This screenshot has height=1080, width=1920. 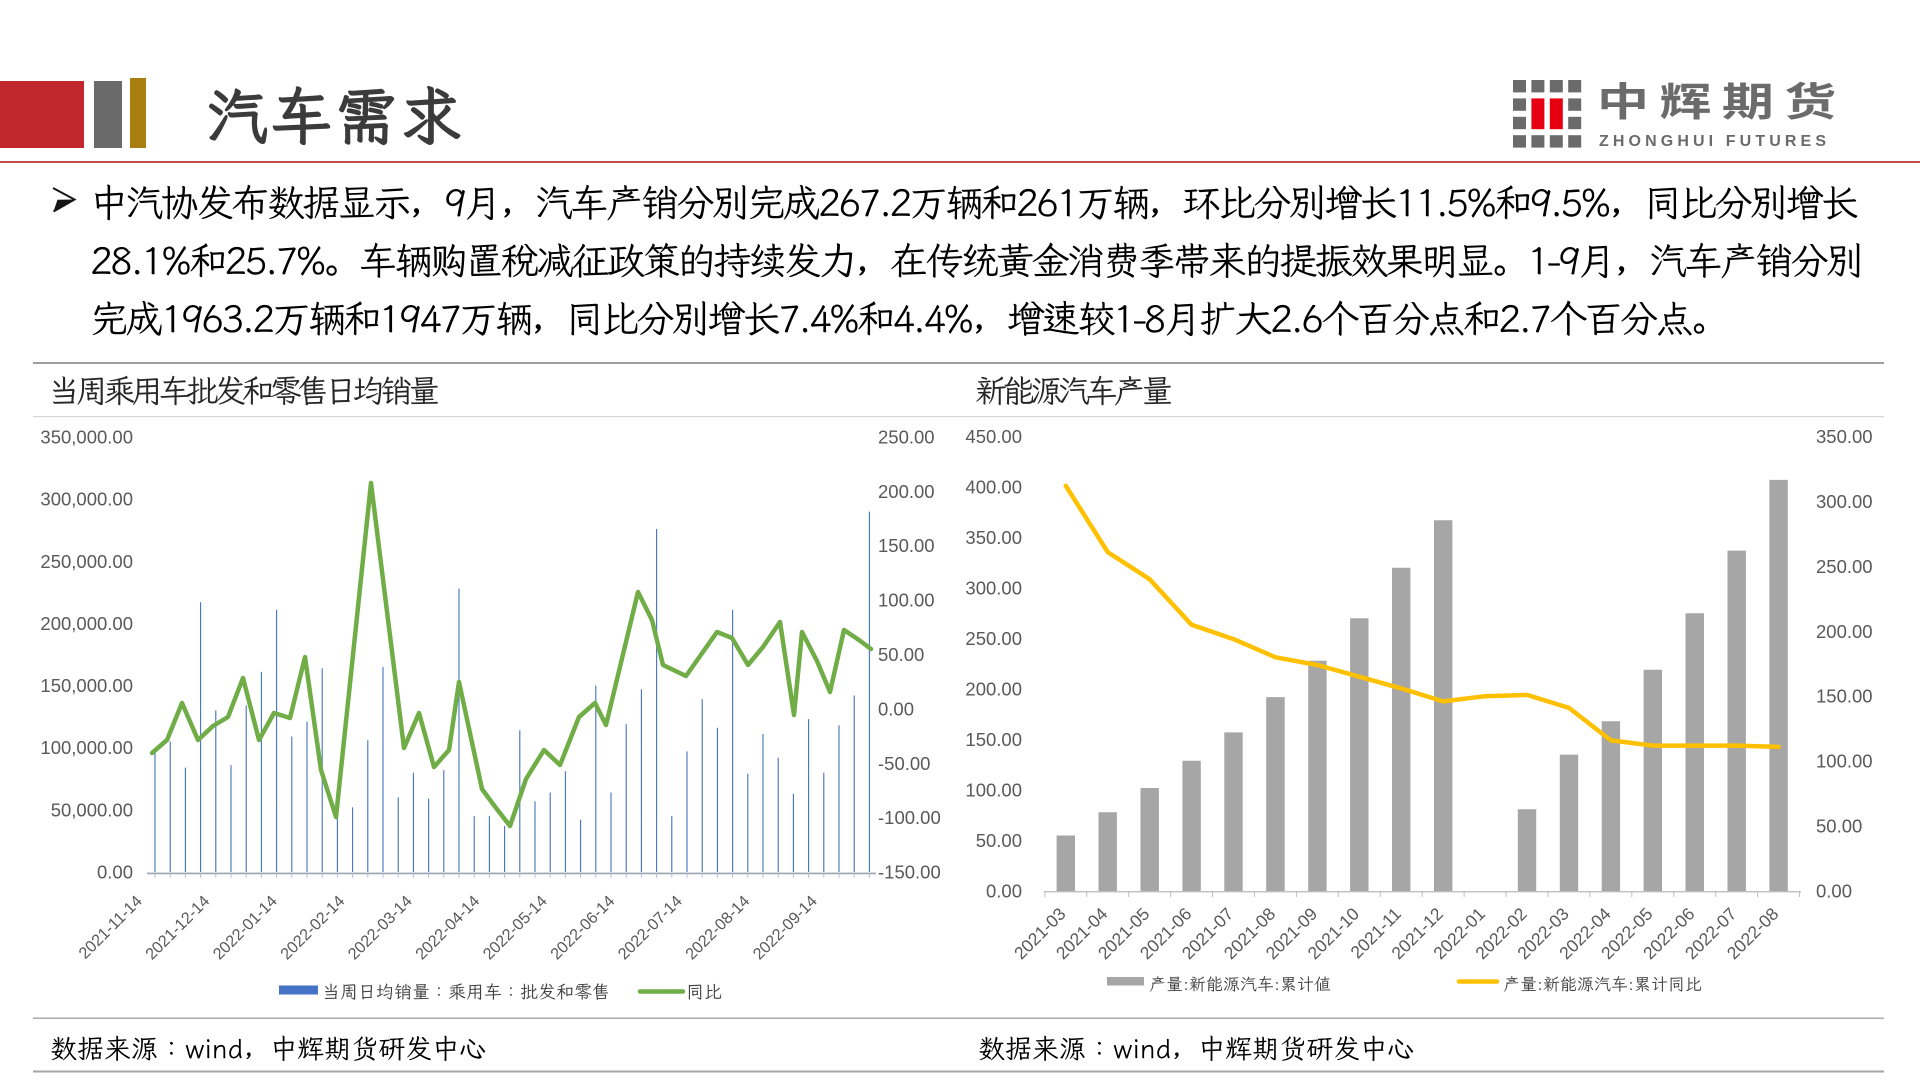 I want to click on svg-text: -150.00, so click(x=909, y=872).